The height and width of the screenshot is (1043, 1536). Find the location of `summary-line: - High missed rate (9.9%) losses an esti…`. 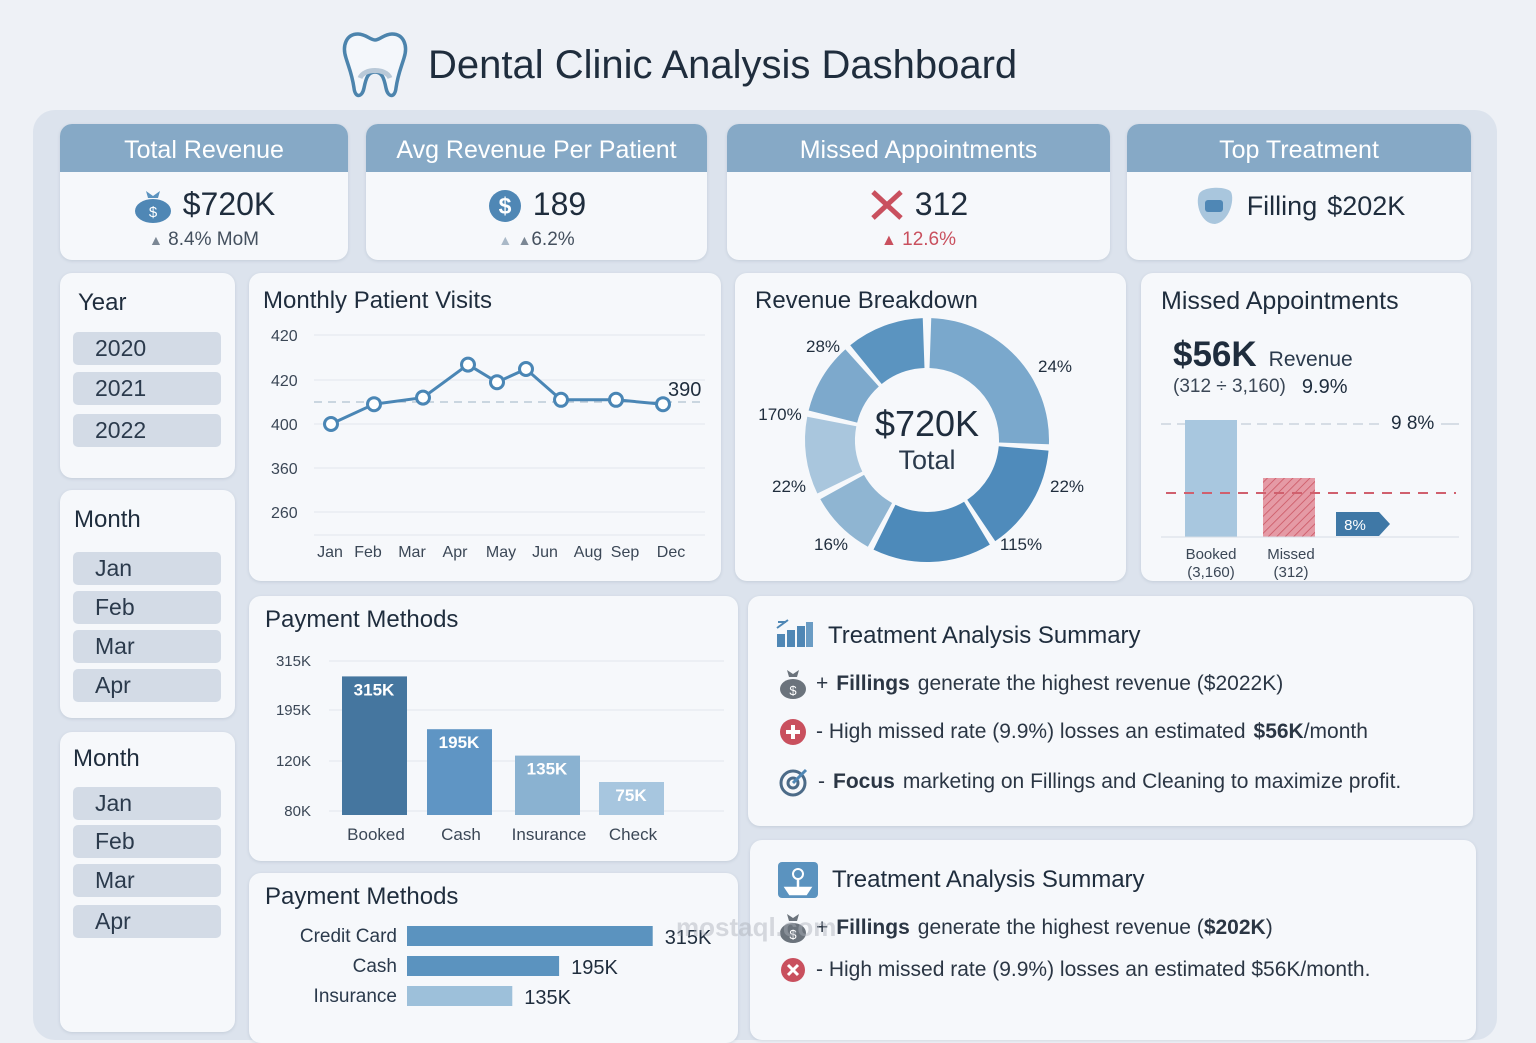

summary-line: - High missed rate (9.9%) losses an esti… is located at coordinates (1073, 732).